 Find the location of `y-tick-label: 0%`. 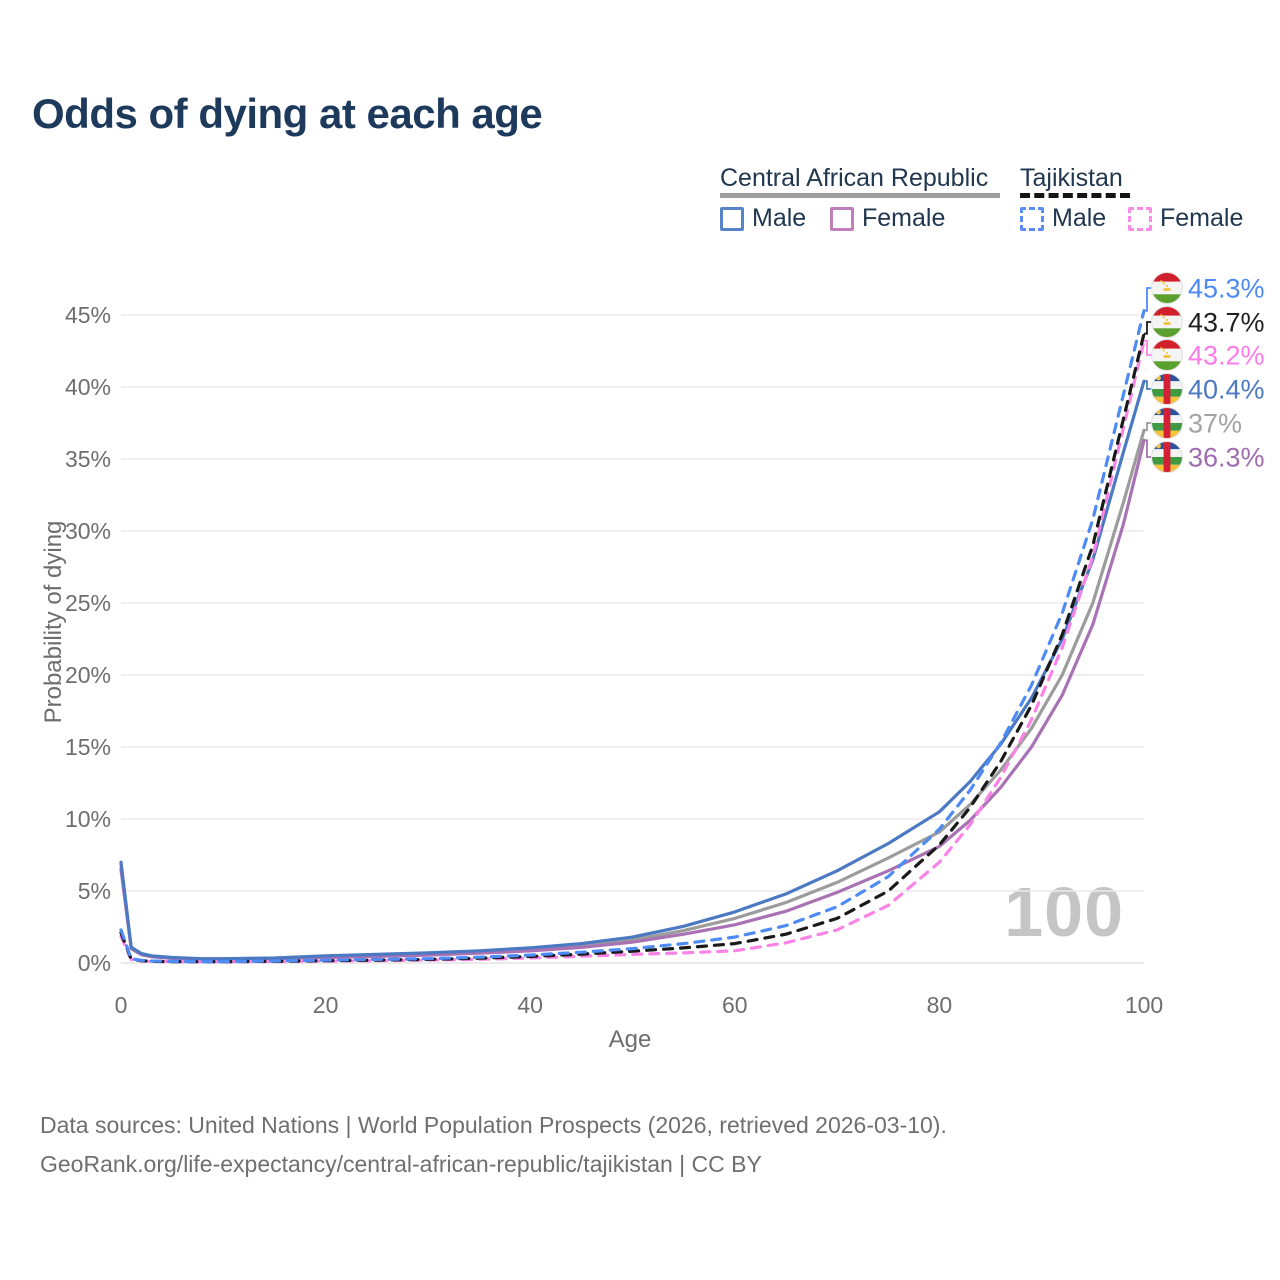

y-tick-label: 0% is located at coordinates (94, 963).